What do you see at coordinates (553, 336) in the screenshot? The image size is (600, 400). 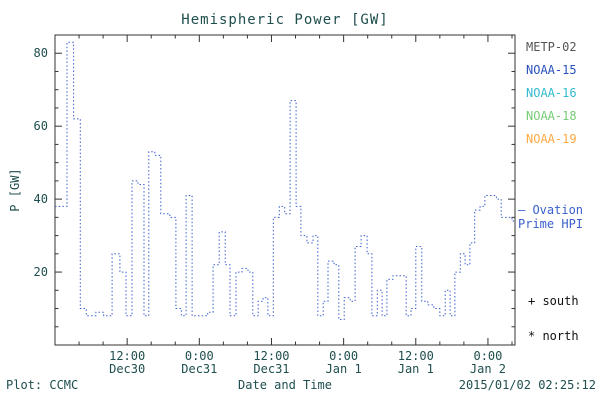 I see `north-marker-legend: * north` at bounding box center [553, 336].